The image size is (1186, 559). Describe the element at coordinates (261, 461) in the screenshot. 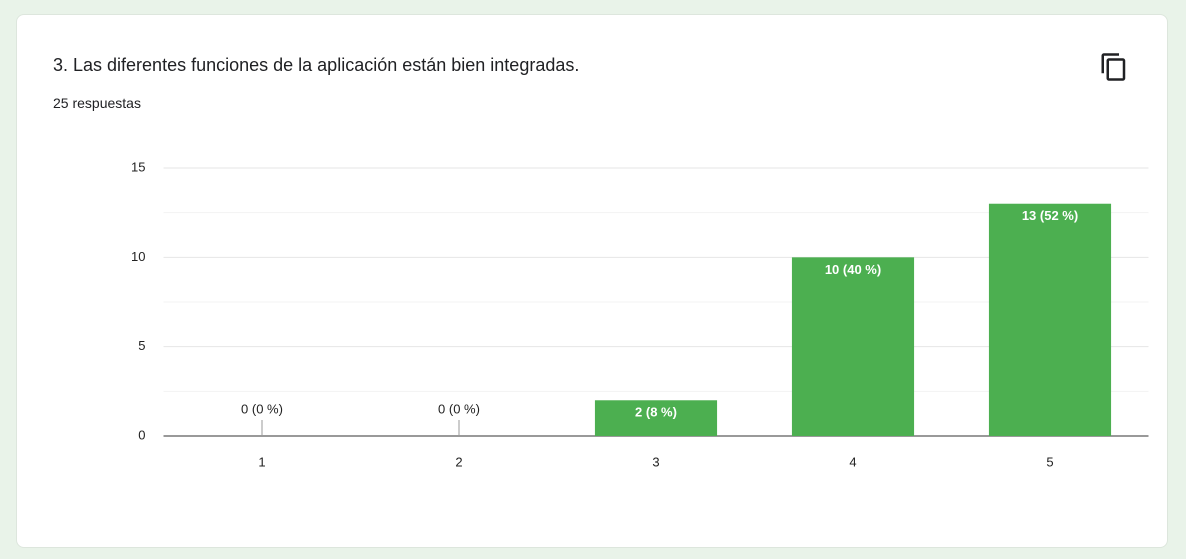

I see `x-tick-label: 1` at that location.